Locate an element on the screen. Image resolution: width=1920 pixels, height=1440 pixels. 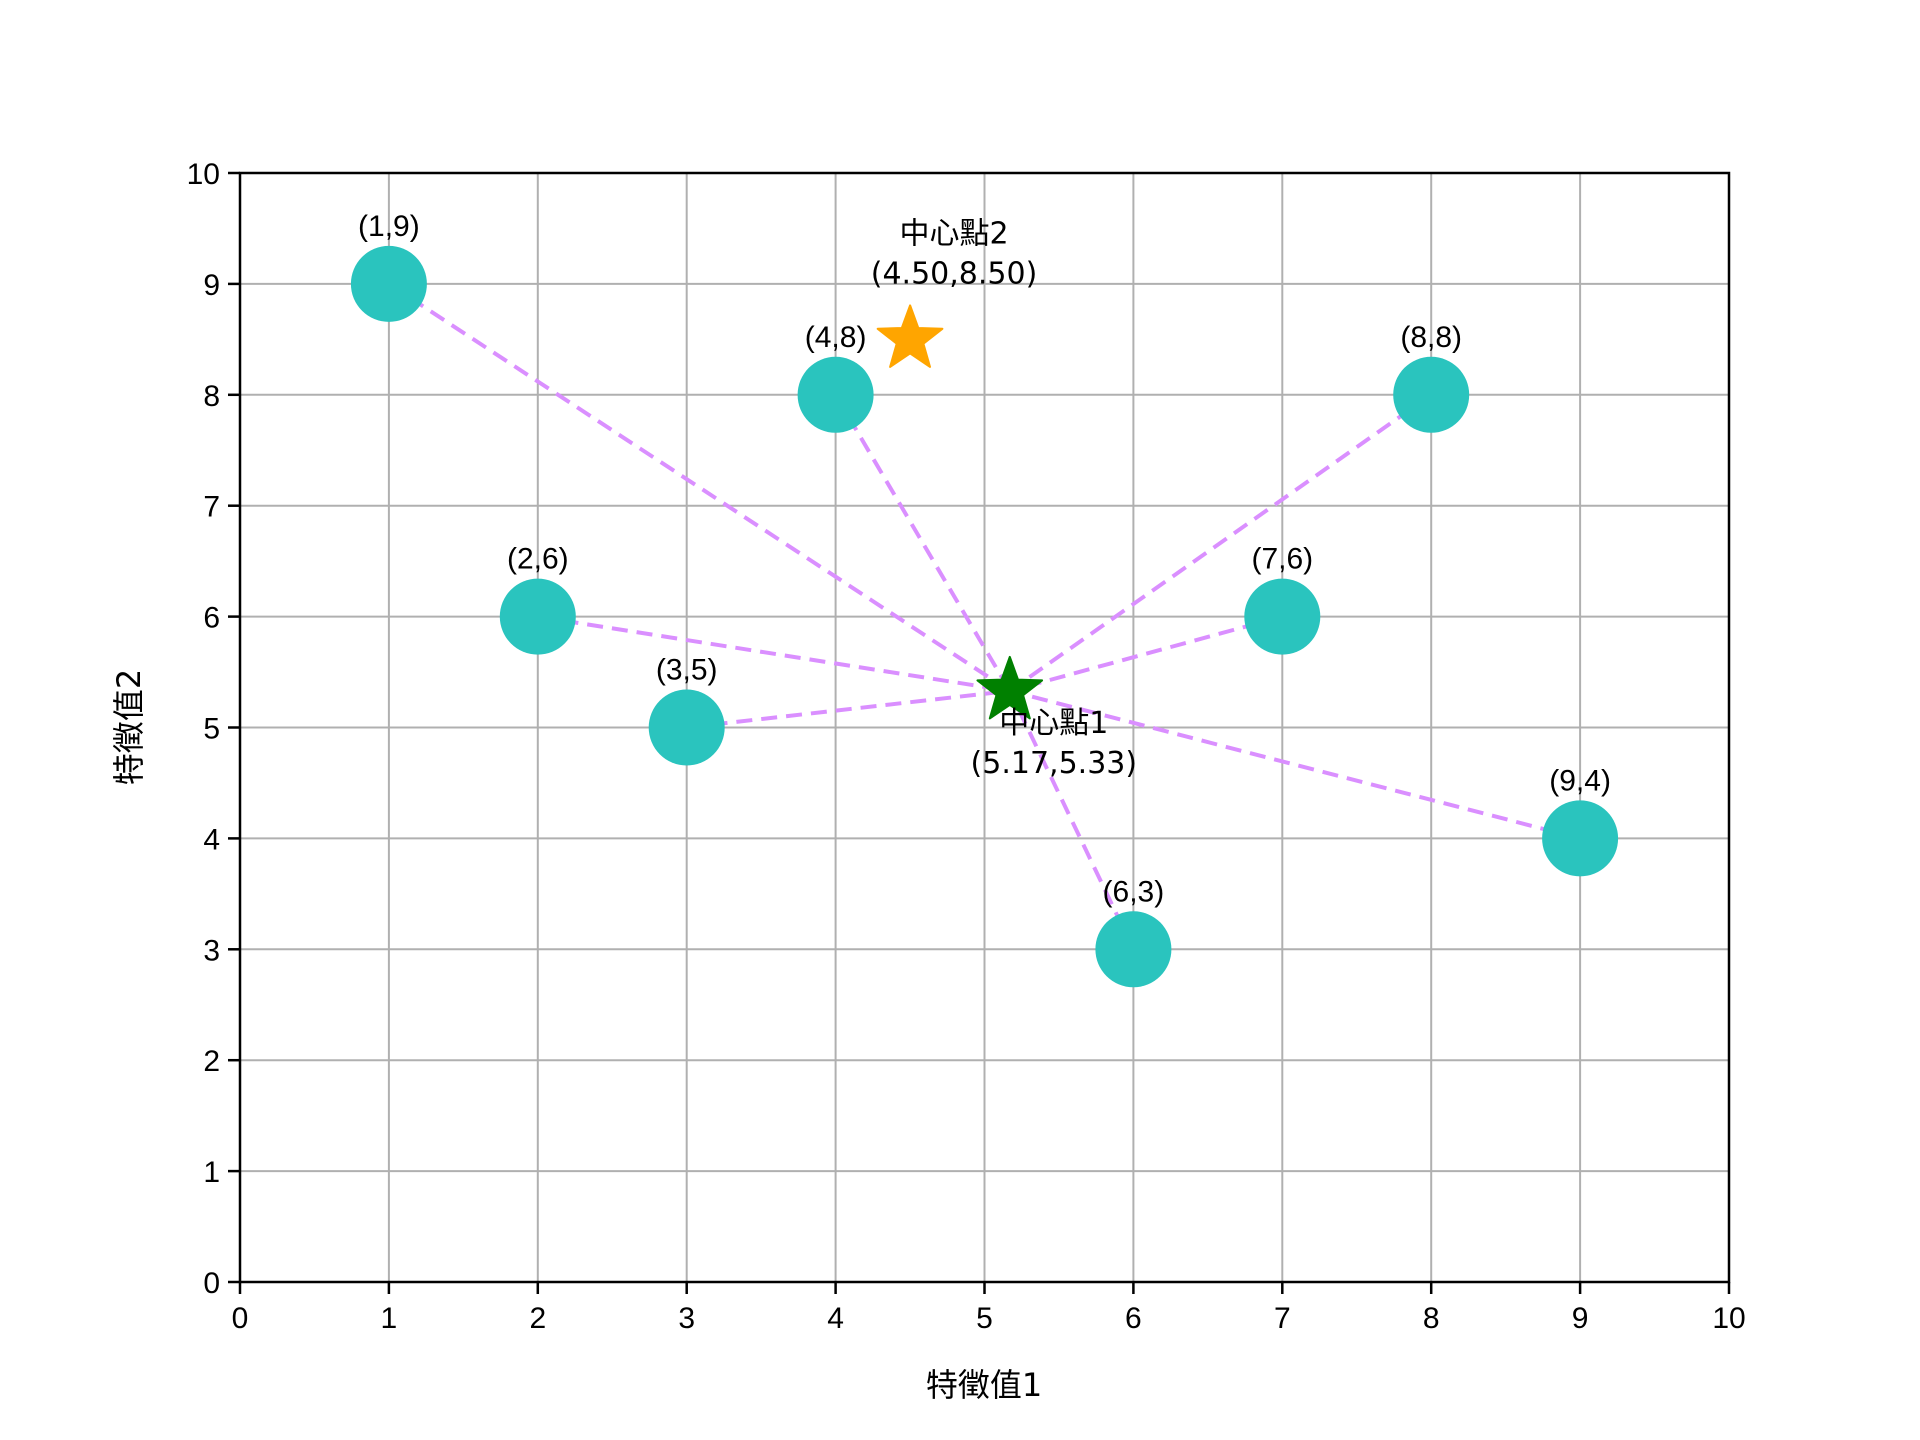
centroid-name-label: 中心點1 is located at coordinates (1053, 723).